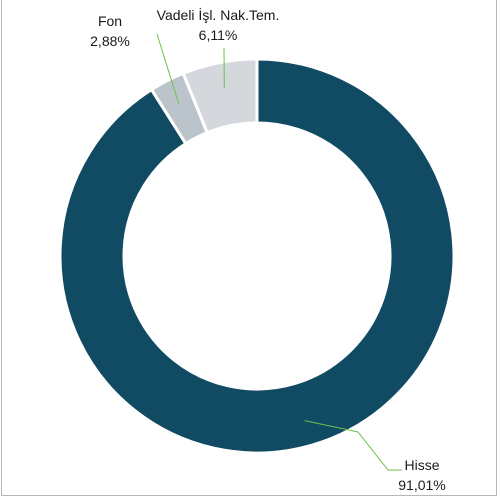 The width and height of the screenshot is (501, 500). What do you see at coordinates (110, 41) in the screenshot?
I see `slice-label-fon-value: 2,88%` at bounding box center [110, 41].